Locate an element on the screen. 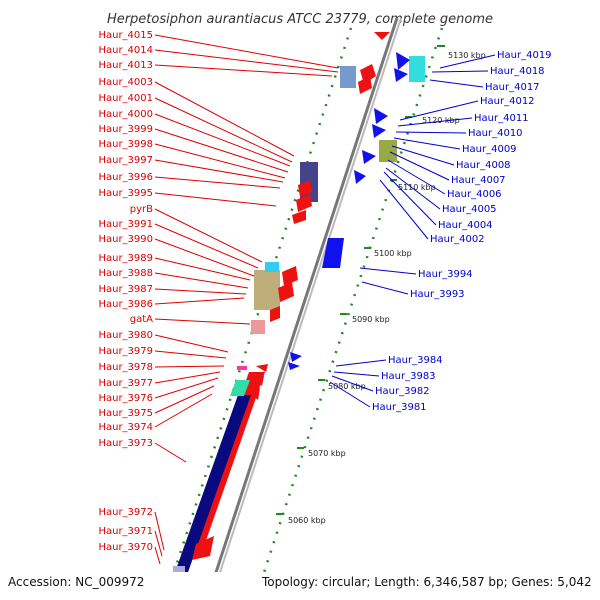  reverse-gene-label: Haur_3970 is located at coordinates (125, 547).